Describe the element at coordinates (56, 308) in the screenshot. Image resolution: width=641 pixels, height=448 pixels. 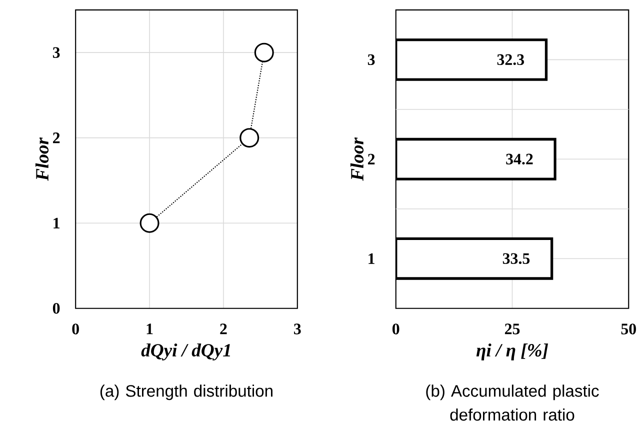
I see `y-tick-label: 0` at that location.